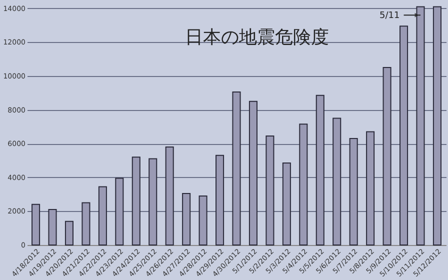  Describe the element at coordinates (390, 16) in the screenshot. I see `annotation: 5/11` at that location.